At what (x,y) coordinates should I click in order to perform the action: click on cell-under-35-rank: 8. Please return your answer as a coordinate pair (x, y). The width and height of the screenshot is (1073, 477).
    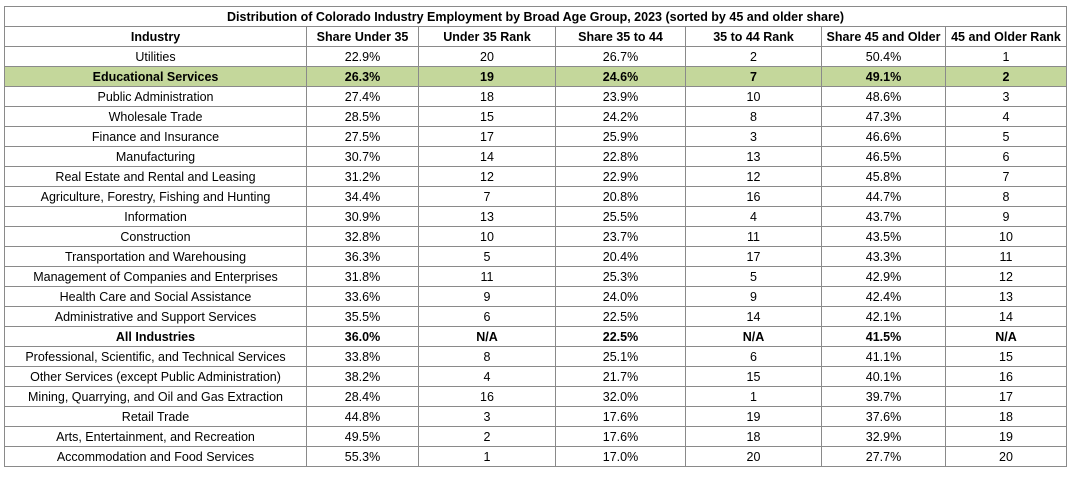
    Looking at the image, I should click on (487, 356).